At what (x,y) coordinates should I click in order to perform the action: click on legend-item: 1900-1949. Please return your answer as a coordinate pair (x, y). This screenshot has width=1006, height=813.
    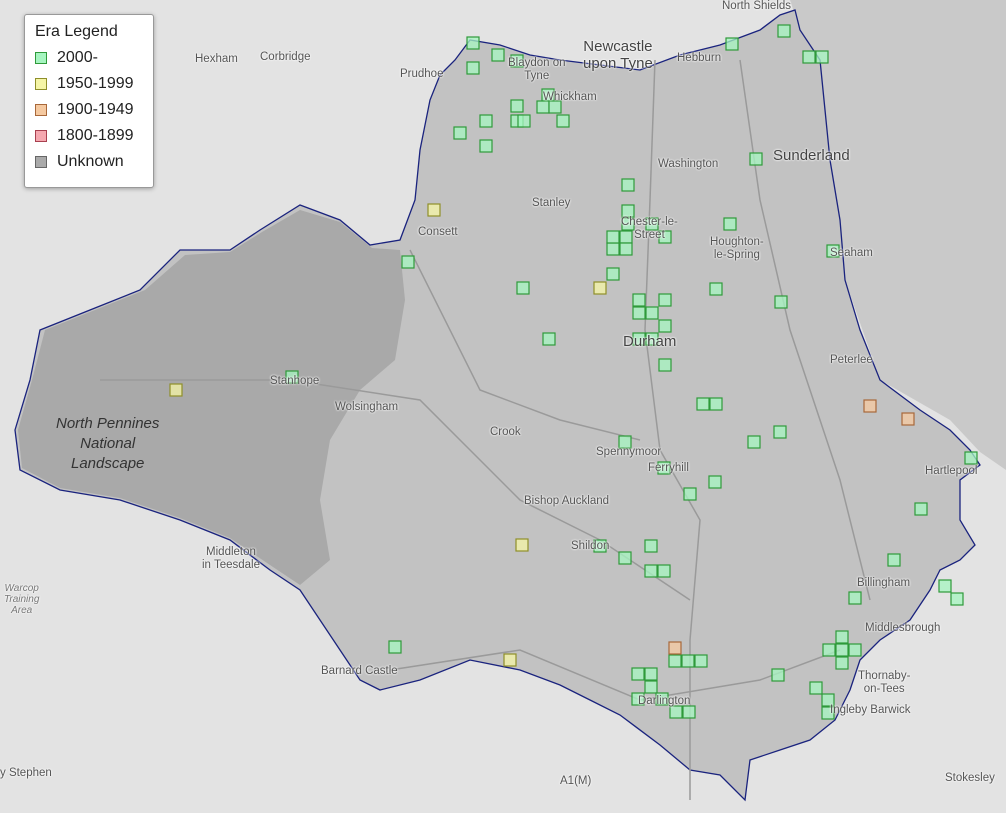
    Looking at the image, I should click on (89, 110).